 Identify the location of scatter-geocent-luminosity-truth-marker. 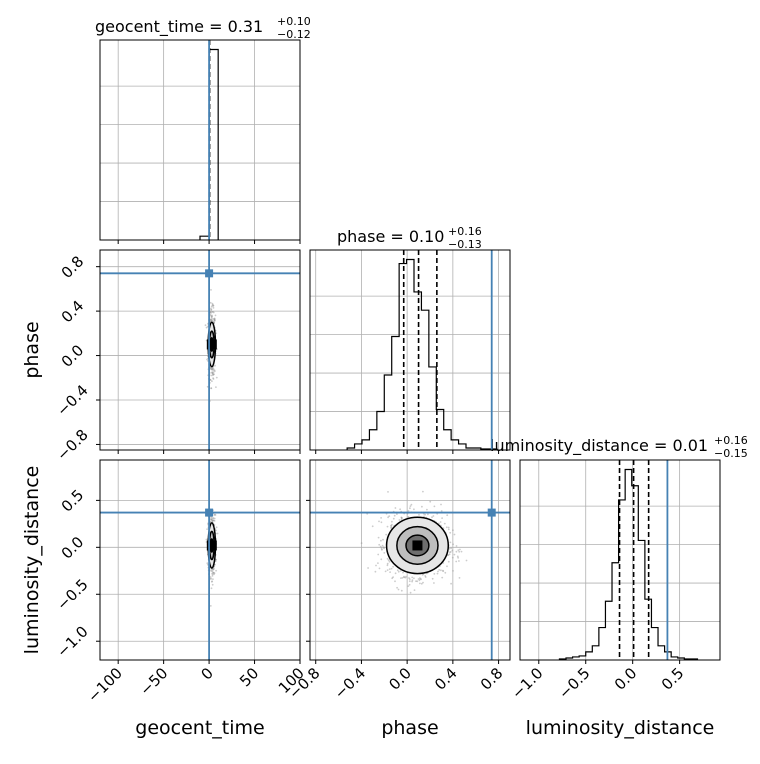
(209, 512).